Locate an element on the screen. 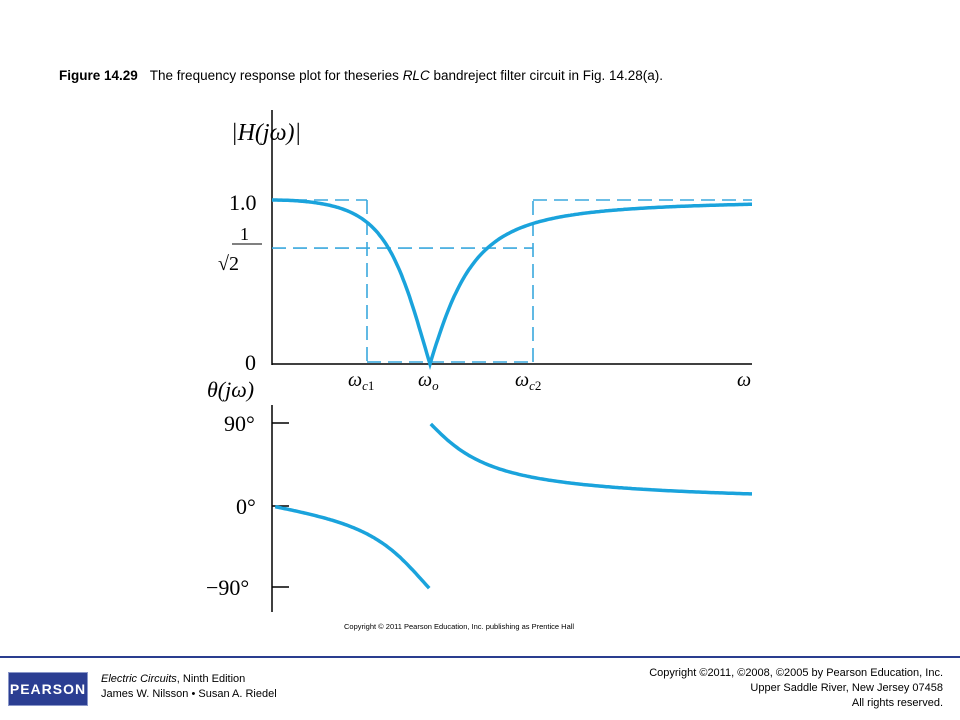 The height and width of the screenshot is (720, 960). x-tick-wc2: ωc2 is located at coordinates (528, 381).